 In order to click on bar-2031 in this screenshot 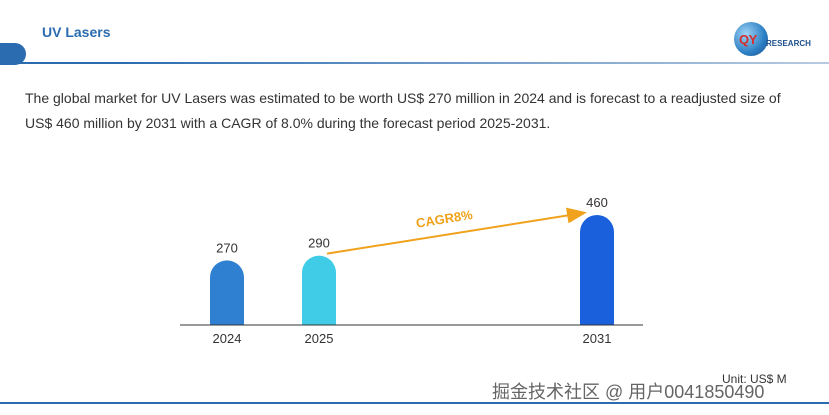, I will do `click(597, 270)`.